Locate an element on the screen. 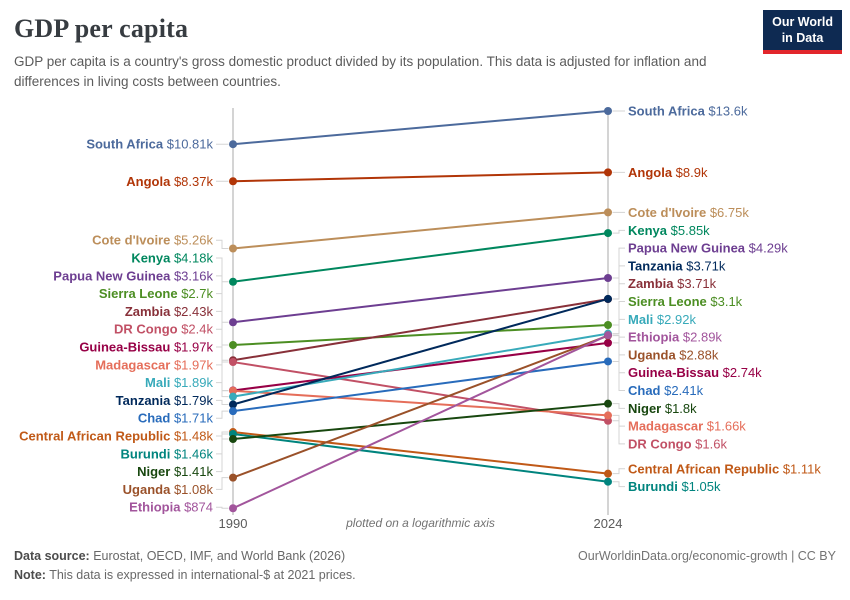  series-label-end: Zambia $3.71k is located at coordinates (672, 283).